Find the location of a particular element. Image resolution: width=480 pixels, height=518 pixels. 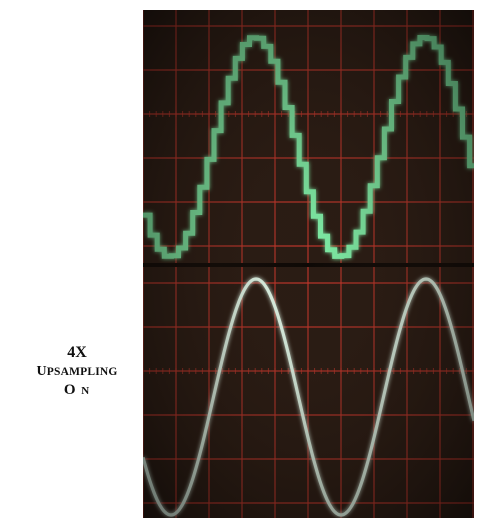

caption: 4X UPSAMPLING O N is located at coordinates (77, 371).